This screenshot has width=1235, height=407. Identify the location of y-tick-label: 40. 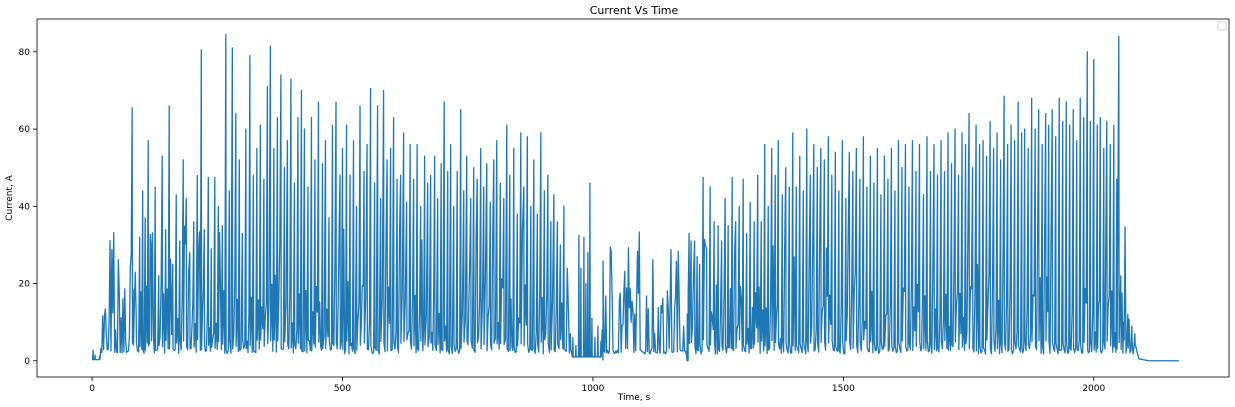
(25, 207).